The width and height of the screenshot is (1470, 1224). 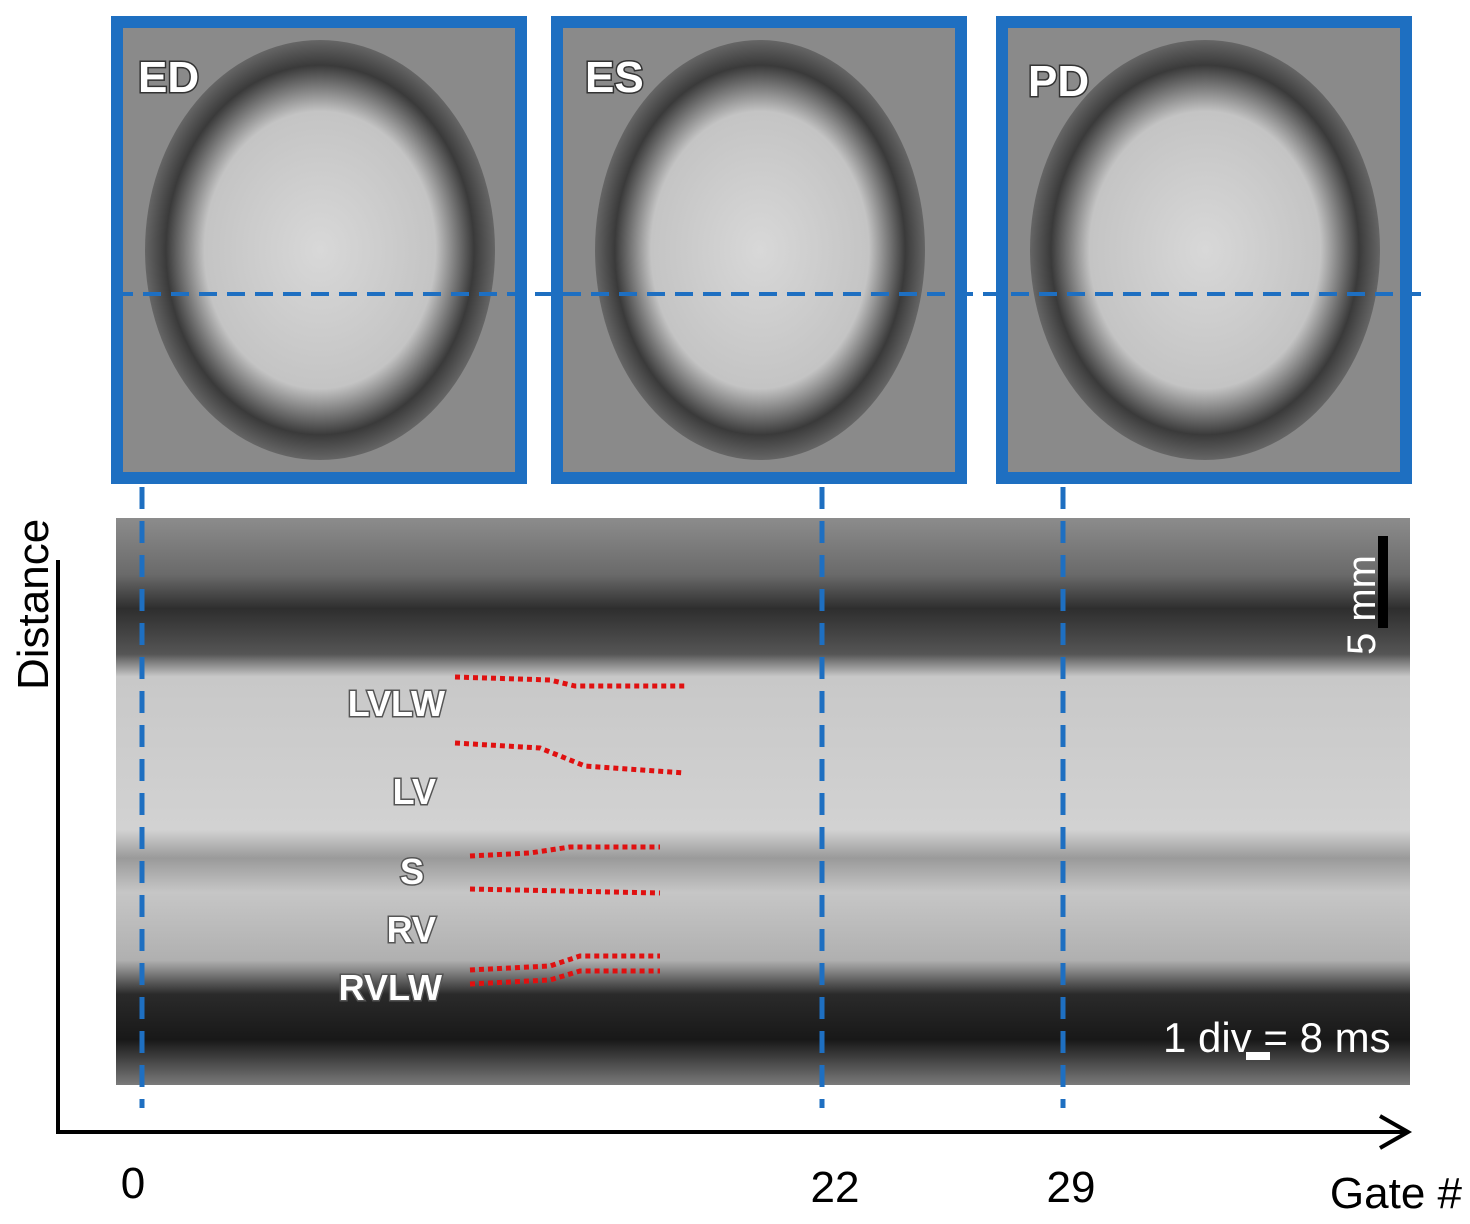 I want to click on panel: ED, so click(x=319, y=250).